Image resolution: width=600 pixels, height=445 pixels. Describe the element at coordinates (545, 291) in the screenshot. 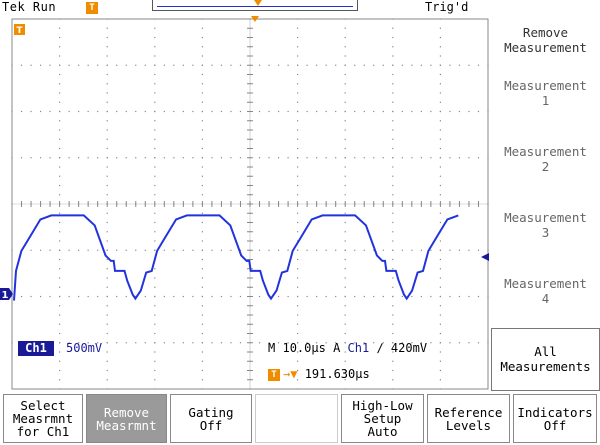

I see `measurement-4-button: Measurement 4` at that location.